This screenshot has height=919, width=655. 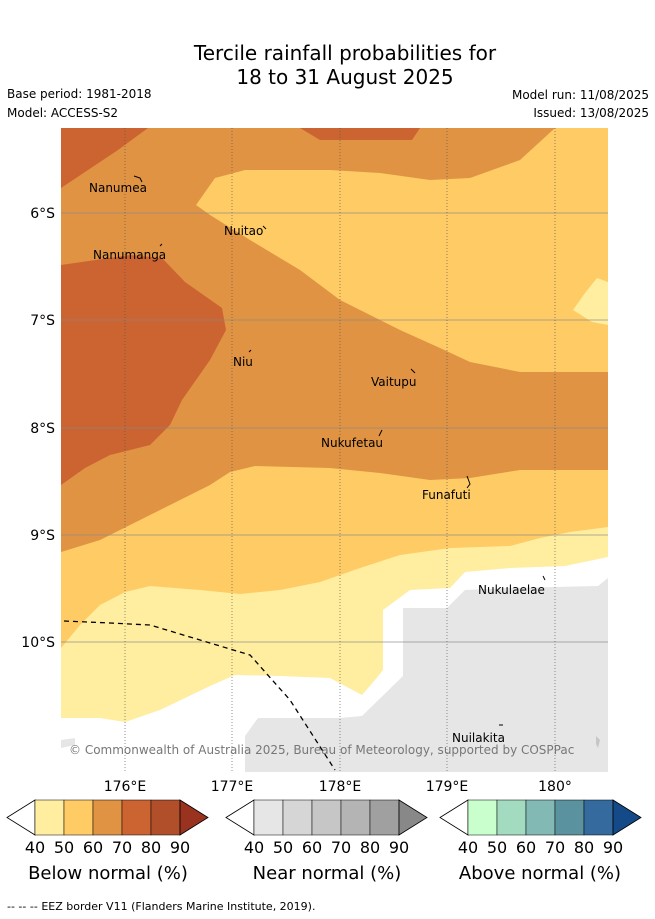 I want to click on eez-legend-symbol: -- -- --, so click(x=22, y=906).